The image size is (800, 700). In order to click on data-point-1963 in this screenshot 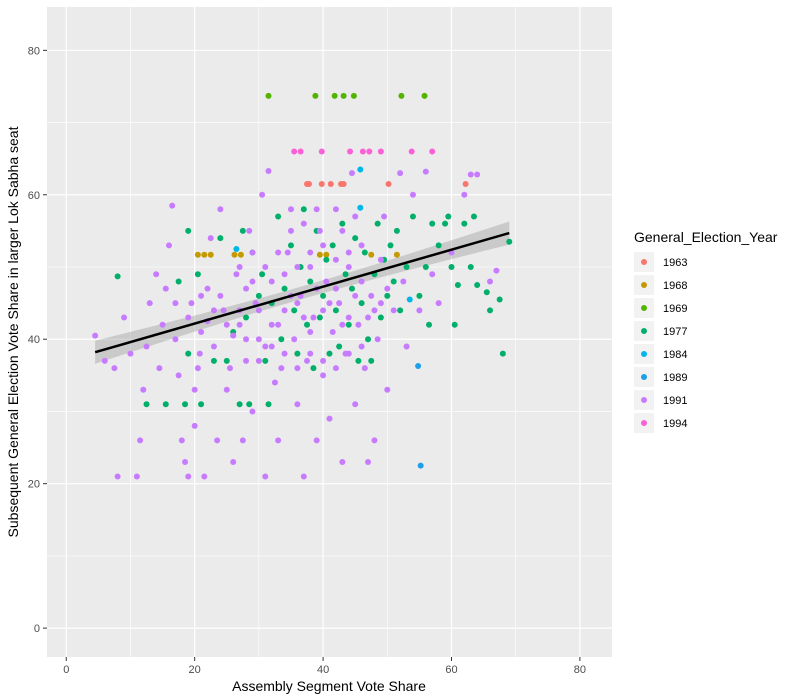, I will do `click(321, 183)`.